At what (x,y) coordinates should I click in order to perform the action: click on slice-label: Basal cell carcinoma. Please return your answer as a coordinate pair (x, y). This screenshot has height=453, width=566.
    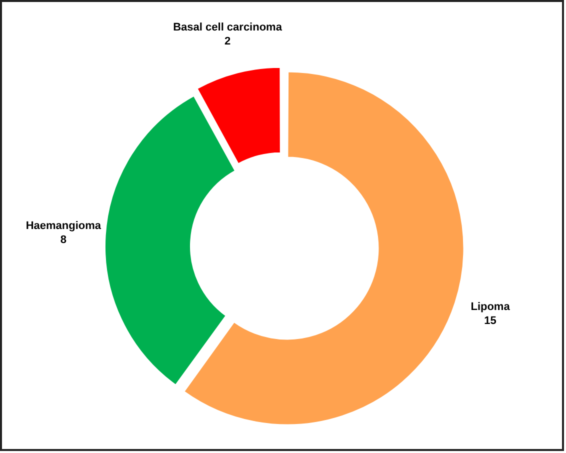
    Looking at the image, I should click on (228, 27).